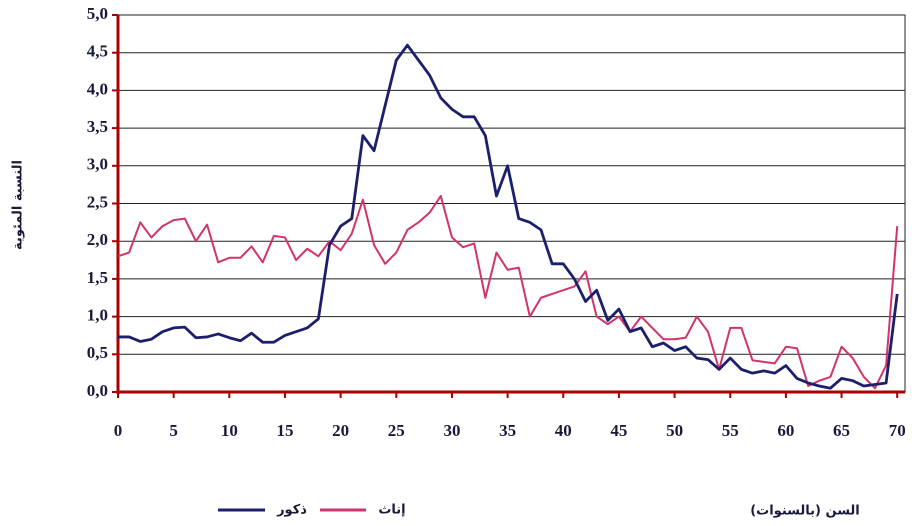  I want to click on x-tick-label: 60, so click(785, 430).